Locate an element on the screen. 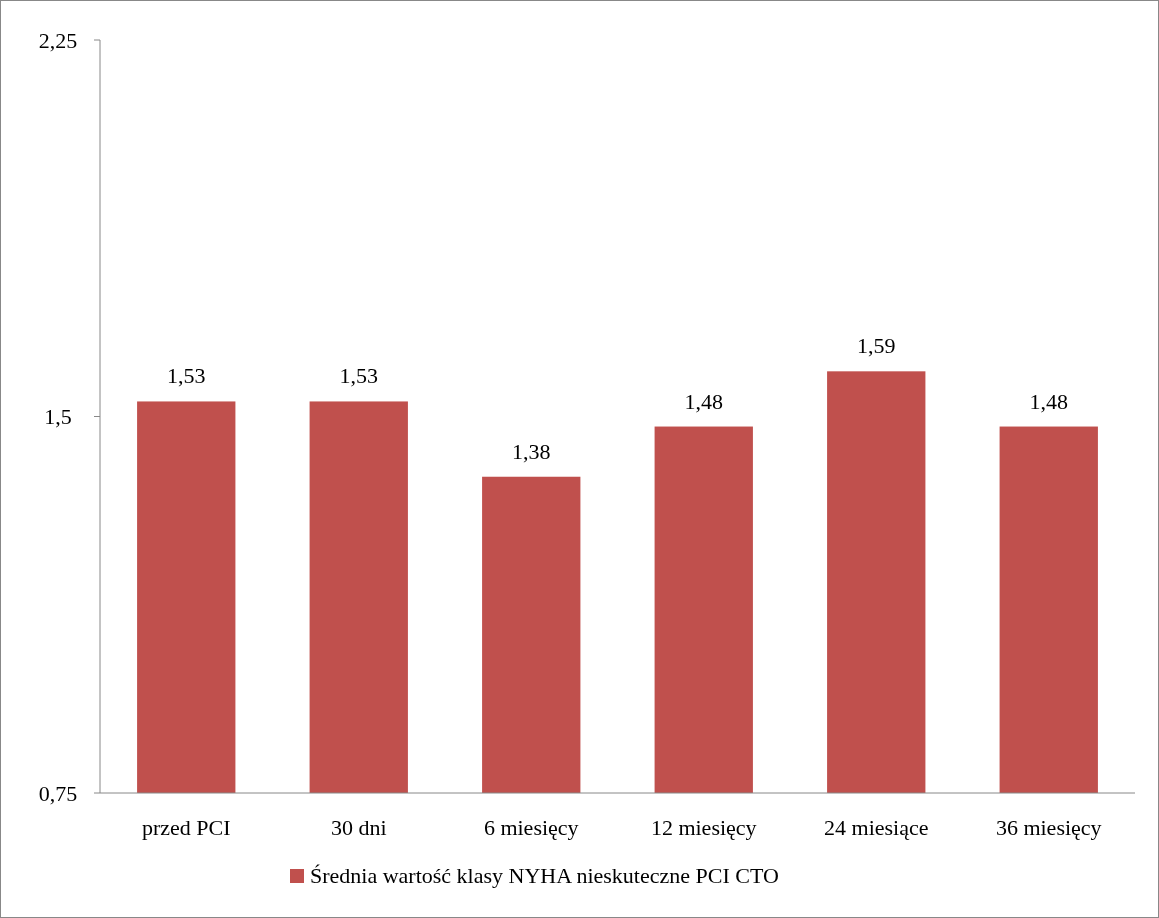 The height and width of the screenshot is (918, 1159). legend-label: Średnia wartość klasy NYHA nieskuteczne PCI CTO is located at coordinates (544, 875).